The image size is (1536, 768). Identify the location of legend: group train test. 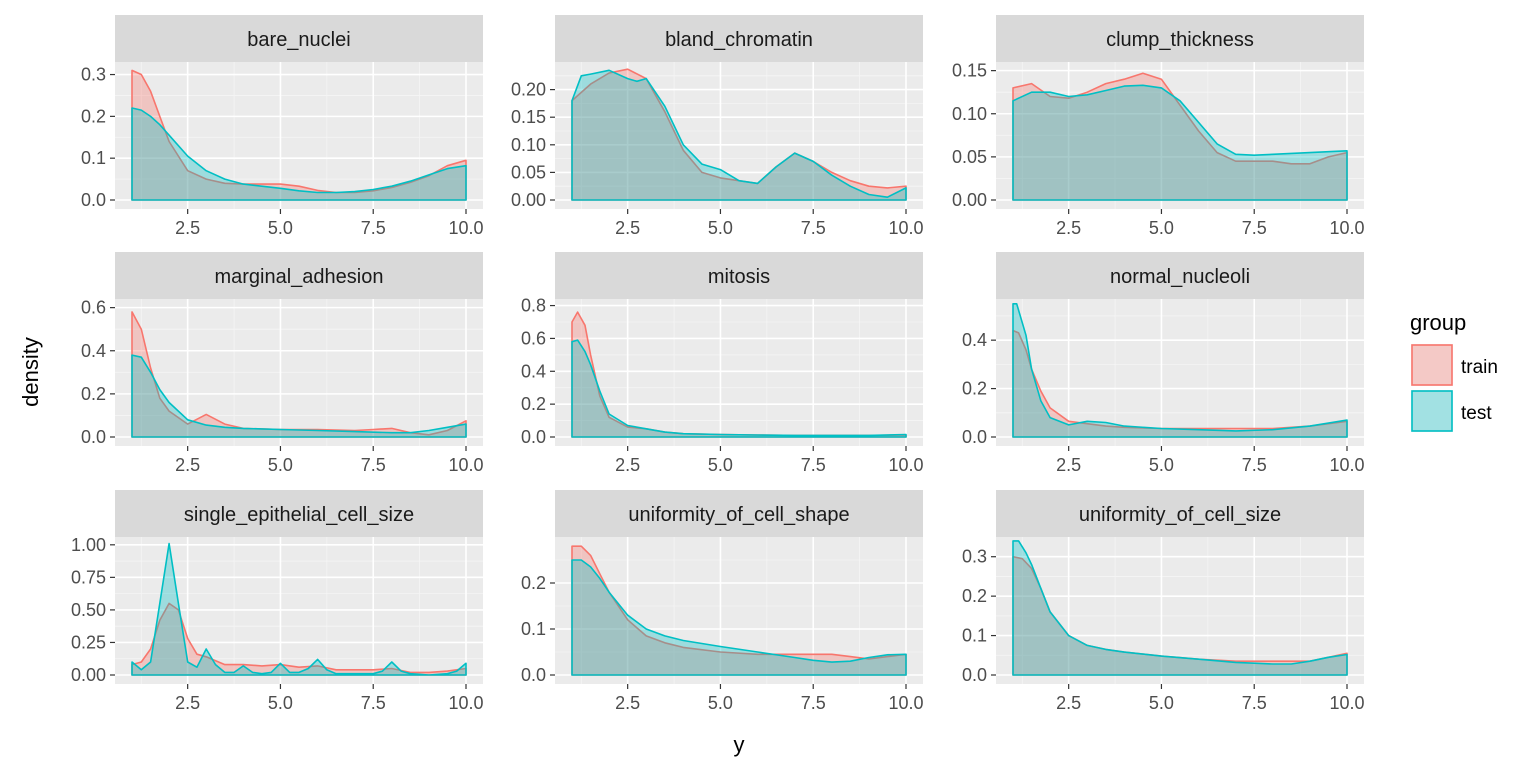
(1454, 371).